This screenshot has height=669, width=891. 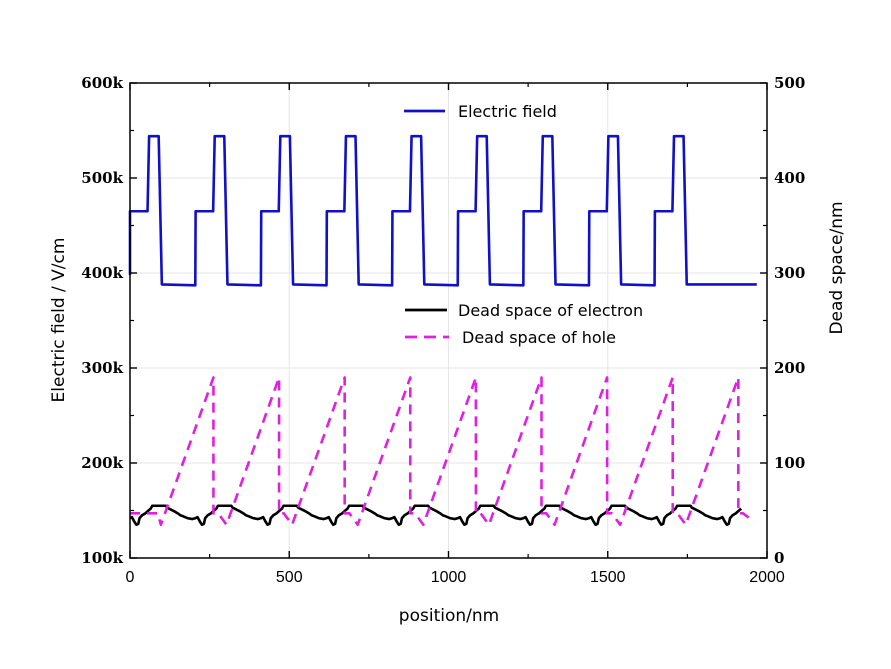 What do you see at coordinates (449, 577) in the screenshot?
I see `x-tick-label: 1000` at bounding box center [449, 577].